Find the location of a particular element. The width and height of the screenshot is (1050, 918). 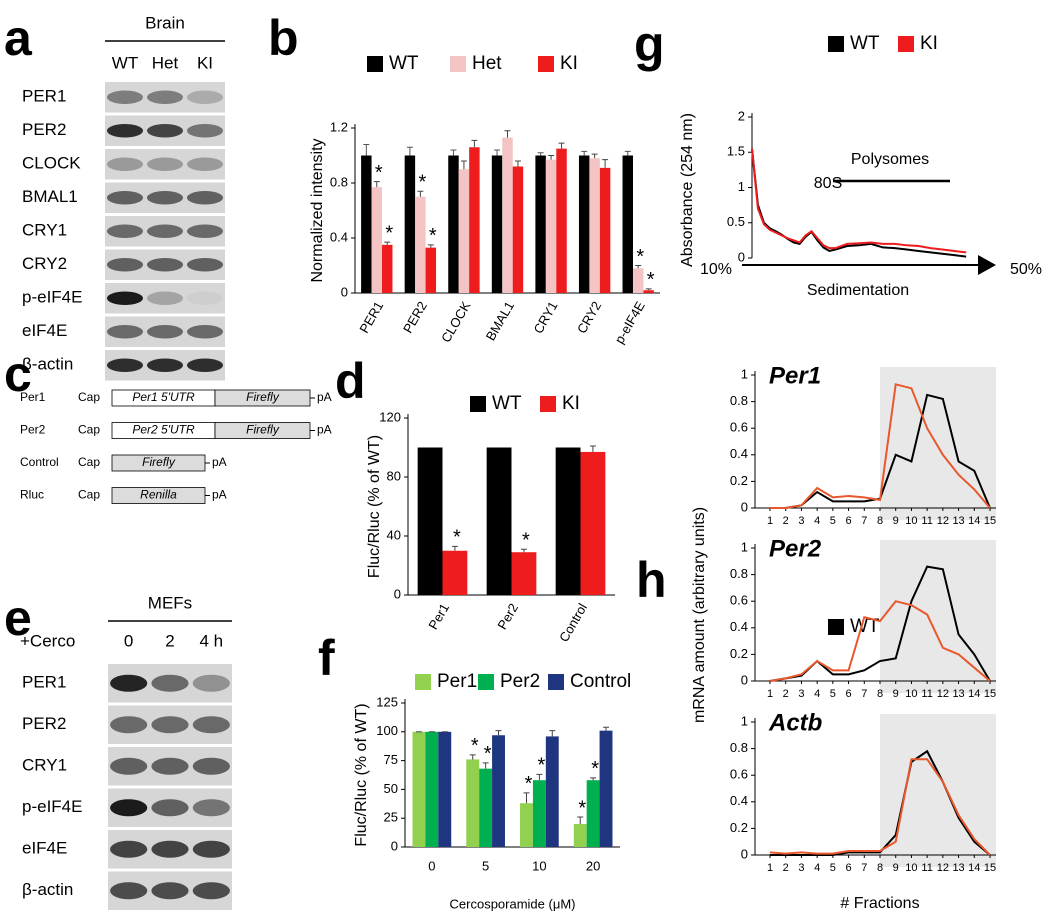

panel-title: Per1 is located at coordinates (795, 375).